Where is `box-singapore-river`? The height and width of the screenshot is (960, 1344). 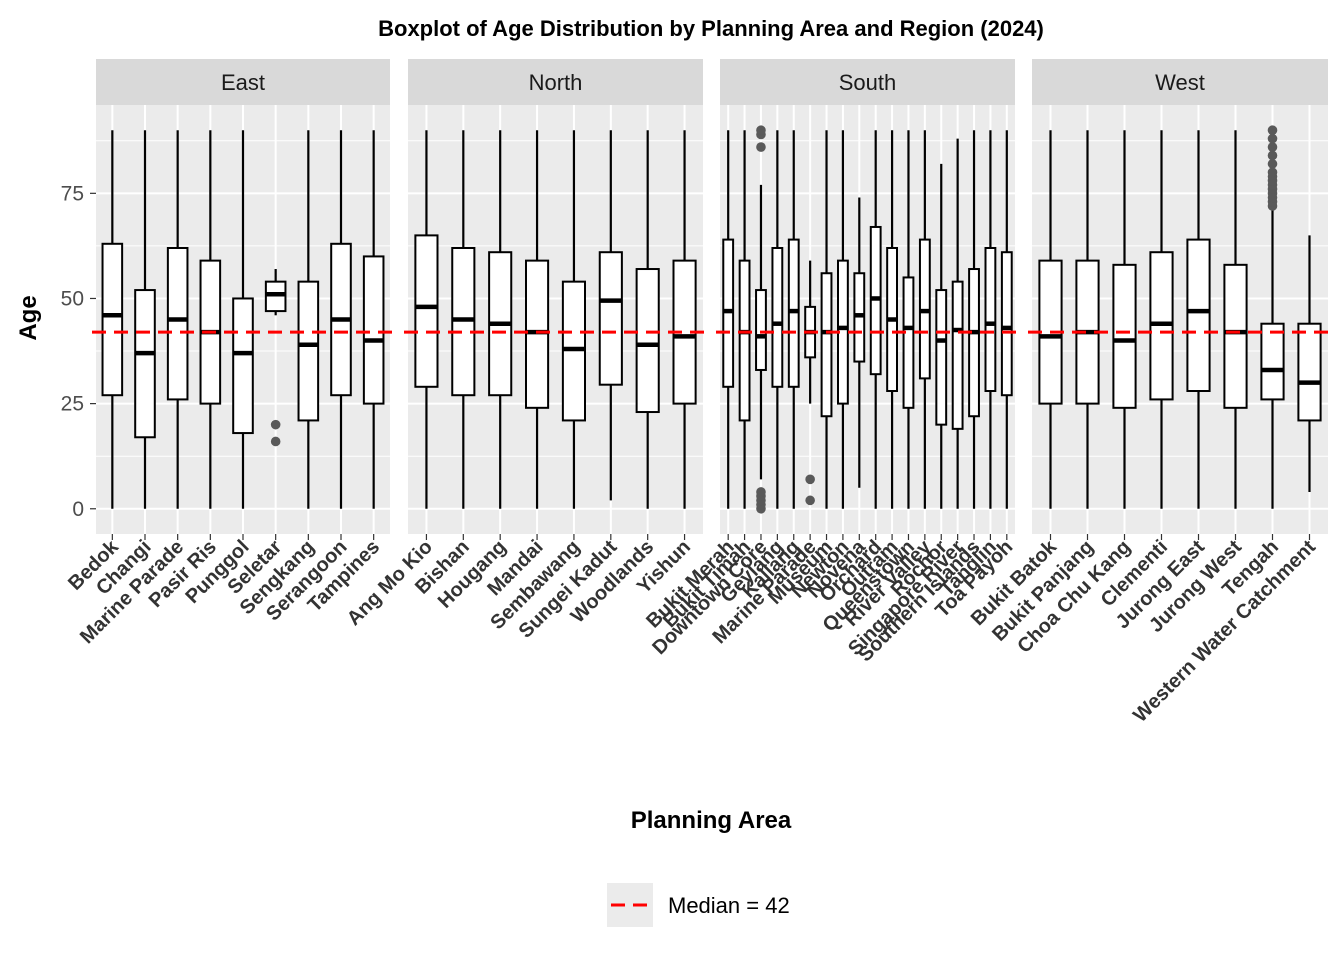
box-singapore-river is located at coordinates (957, 323).